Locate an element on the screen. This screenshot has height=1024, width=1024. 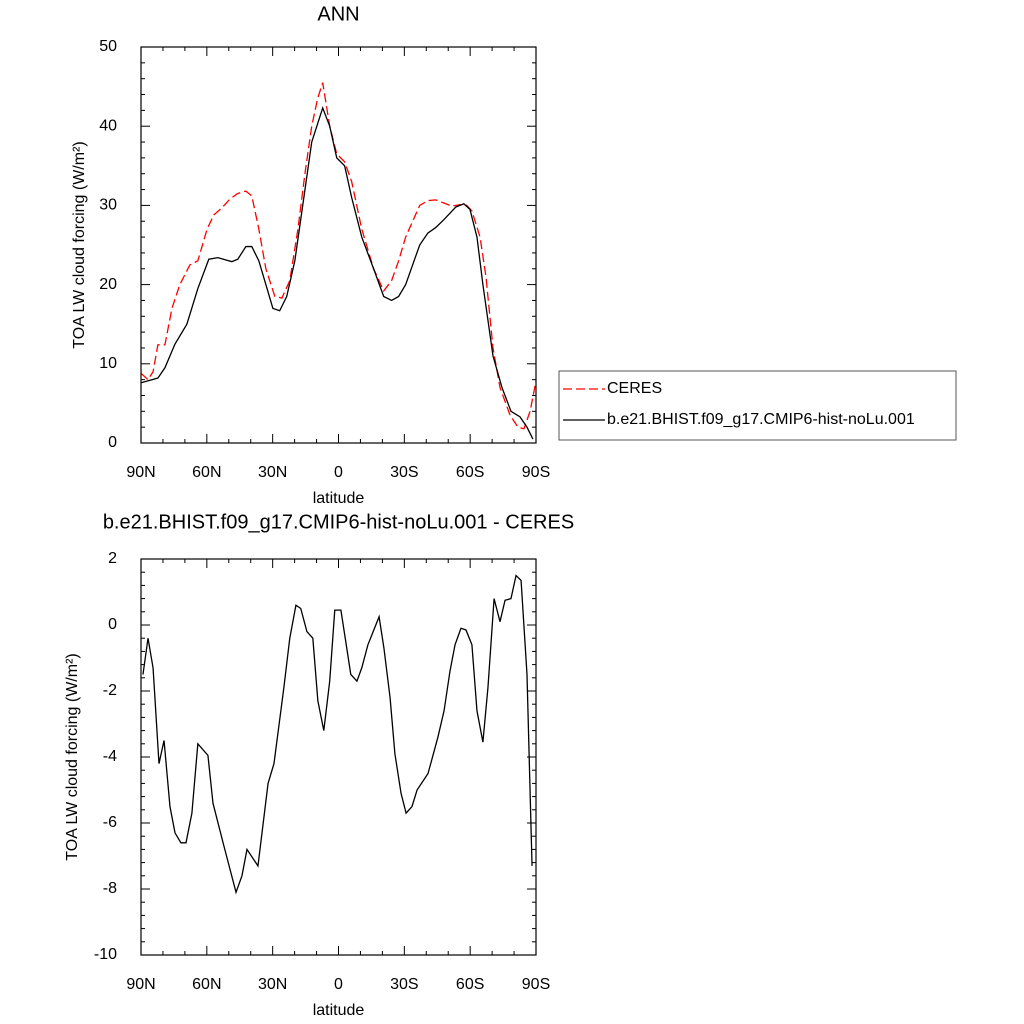
legend-box is located at coordinates (757, 405).